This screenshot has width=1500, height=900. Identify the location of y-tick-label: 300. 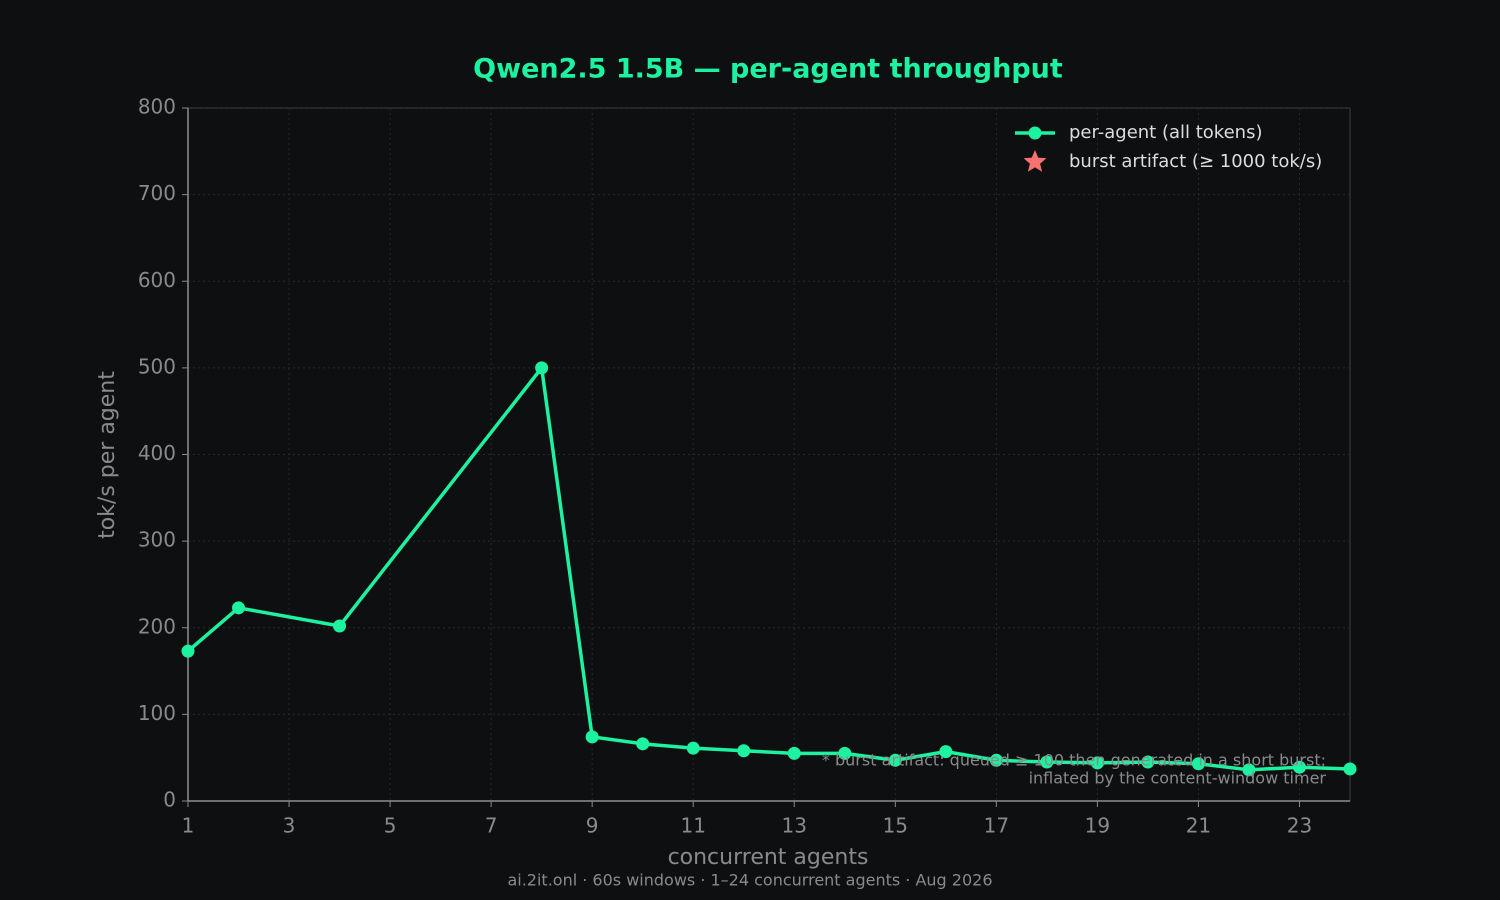
(157, 540).